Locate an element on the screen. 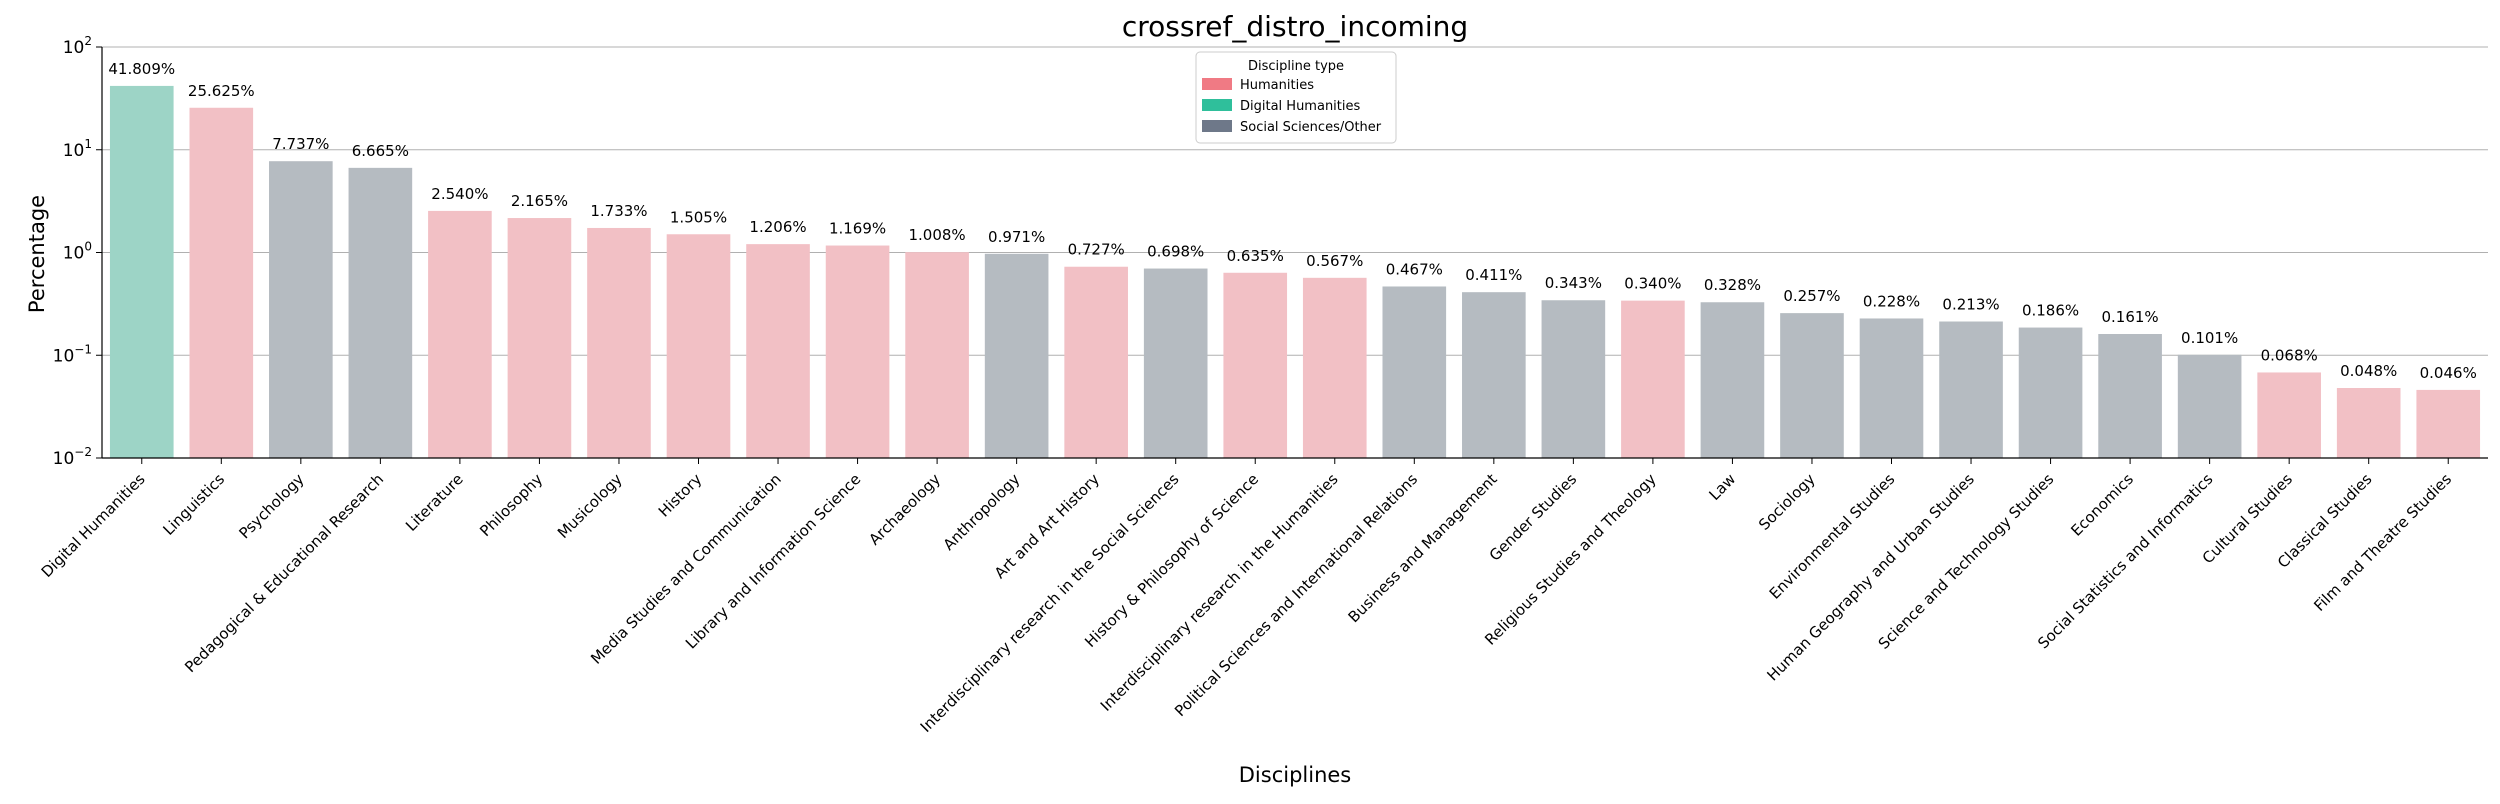 The image size is (2500, 804). legend-label: Social Sciences/Other is located at coordinates (1311, 127).